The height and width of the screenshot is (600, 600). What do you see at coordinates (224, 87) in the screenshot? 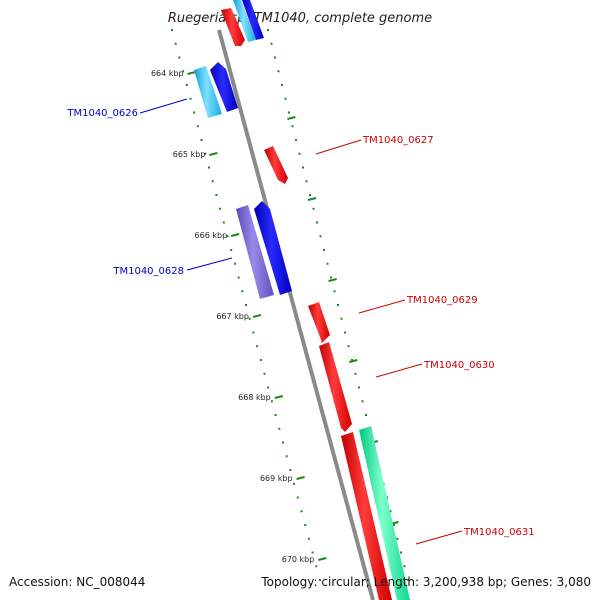
I see `gene-tm1040-0626-b` at bounding box center [224, 87].